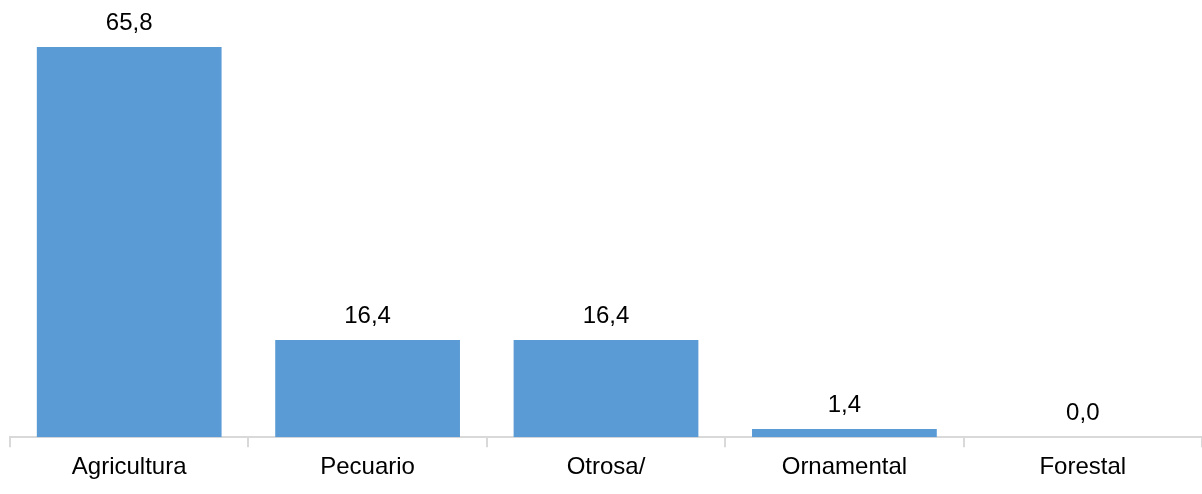 The height and width of the screenshot is (494, 1202). What do you see at coordinates (606, 466) in the screenshot?
I see `x-tick-label: Otrosa/` at bounding box center [606, 466].